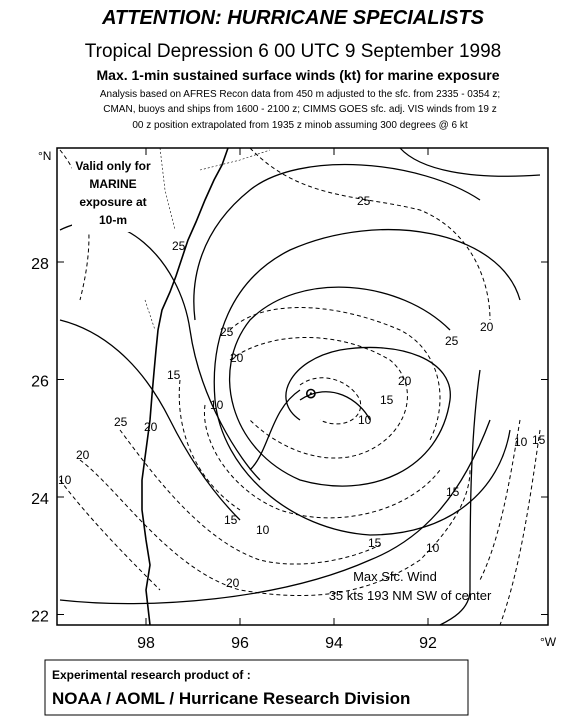  I want to click on validity-note: Valid only for, so click(113, 166).